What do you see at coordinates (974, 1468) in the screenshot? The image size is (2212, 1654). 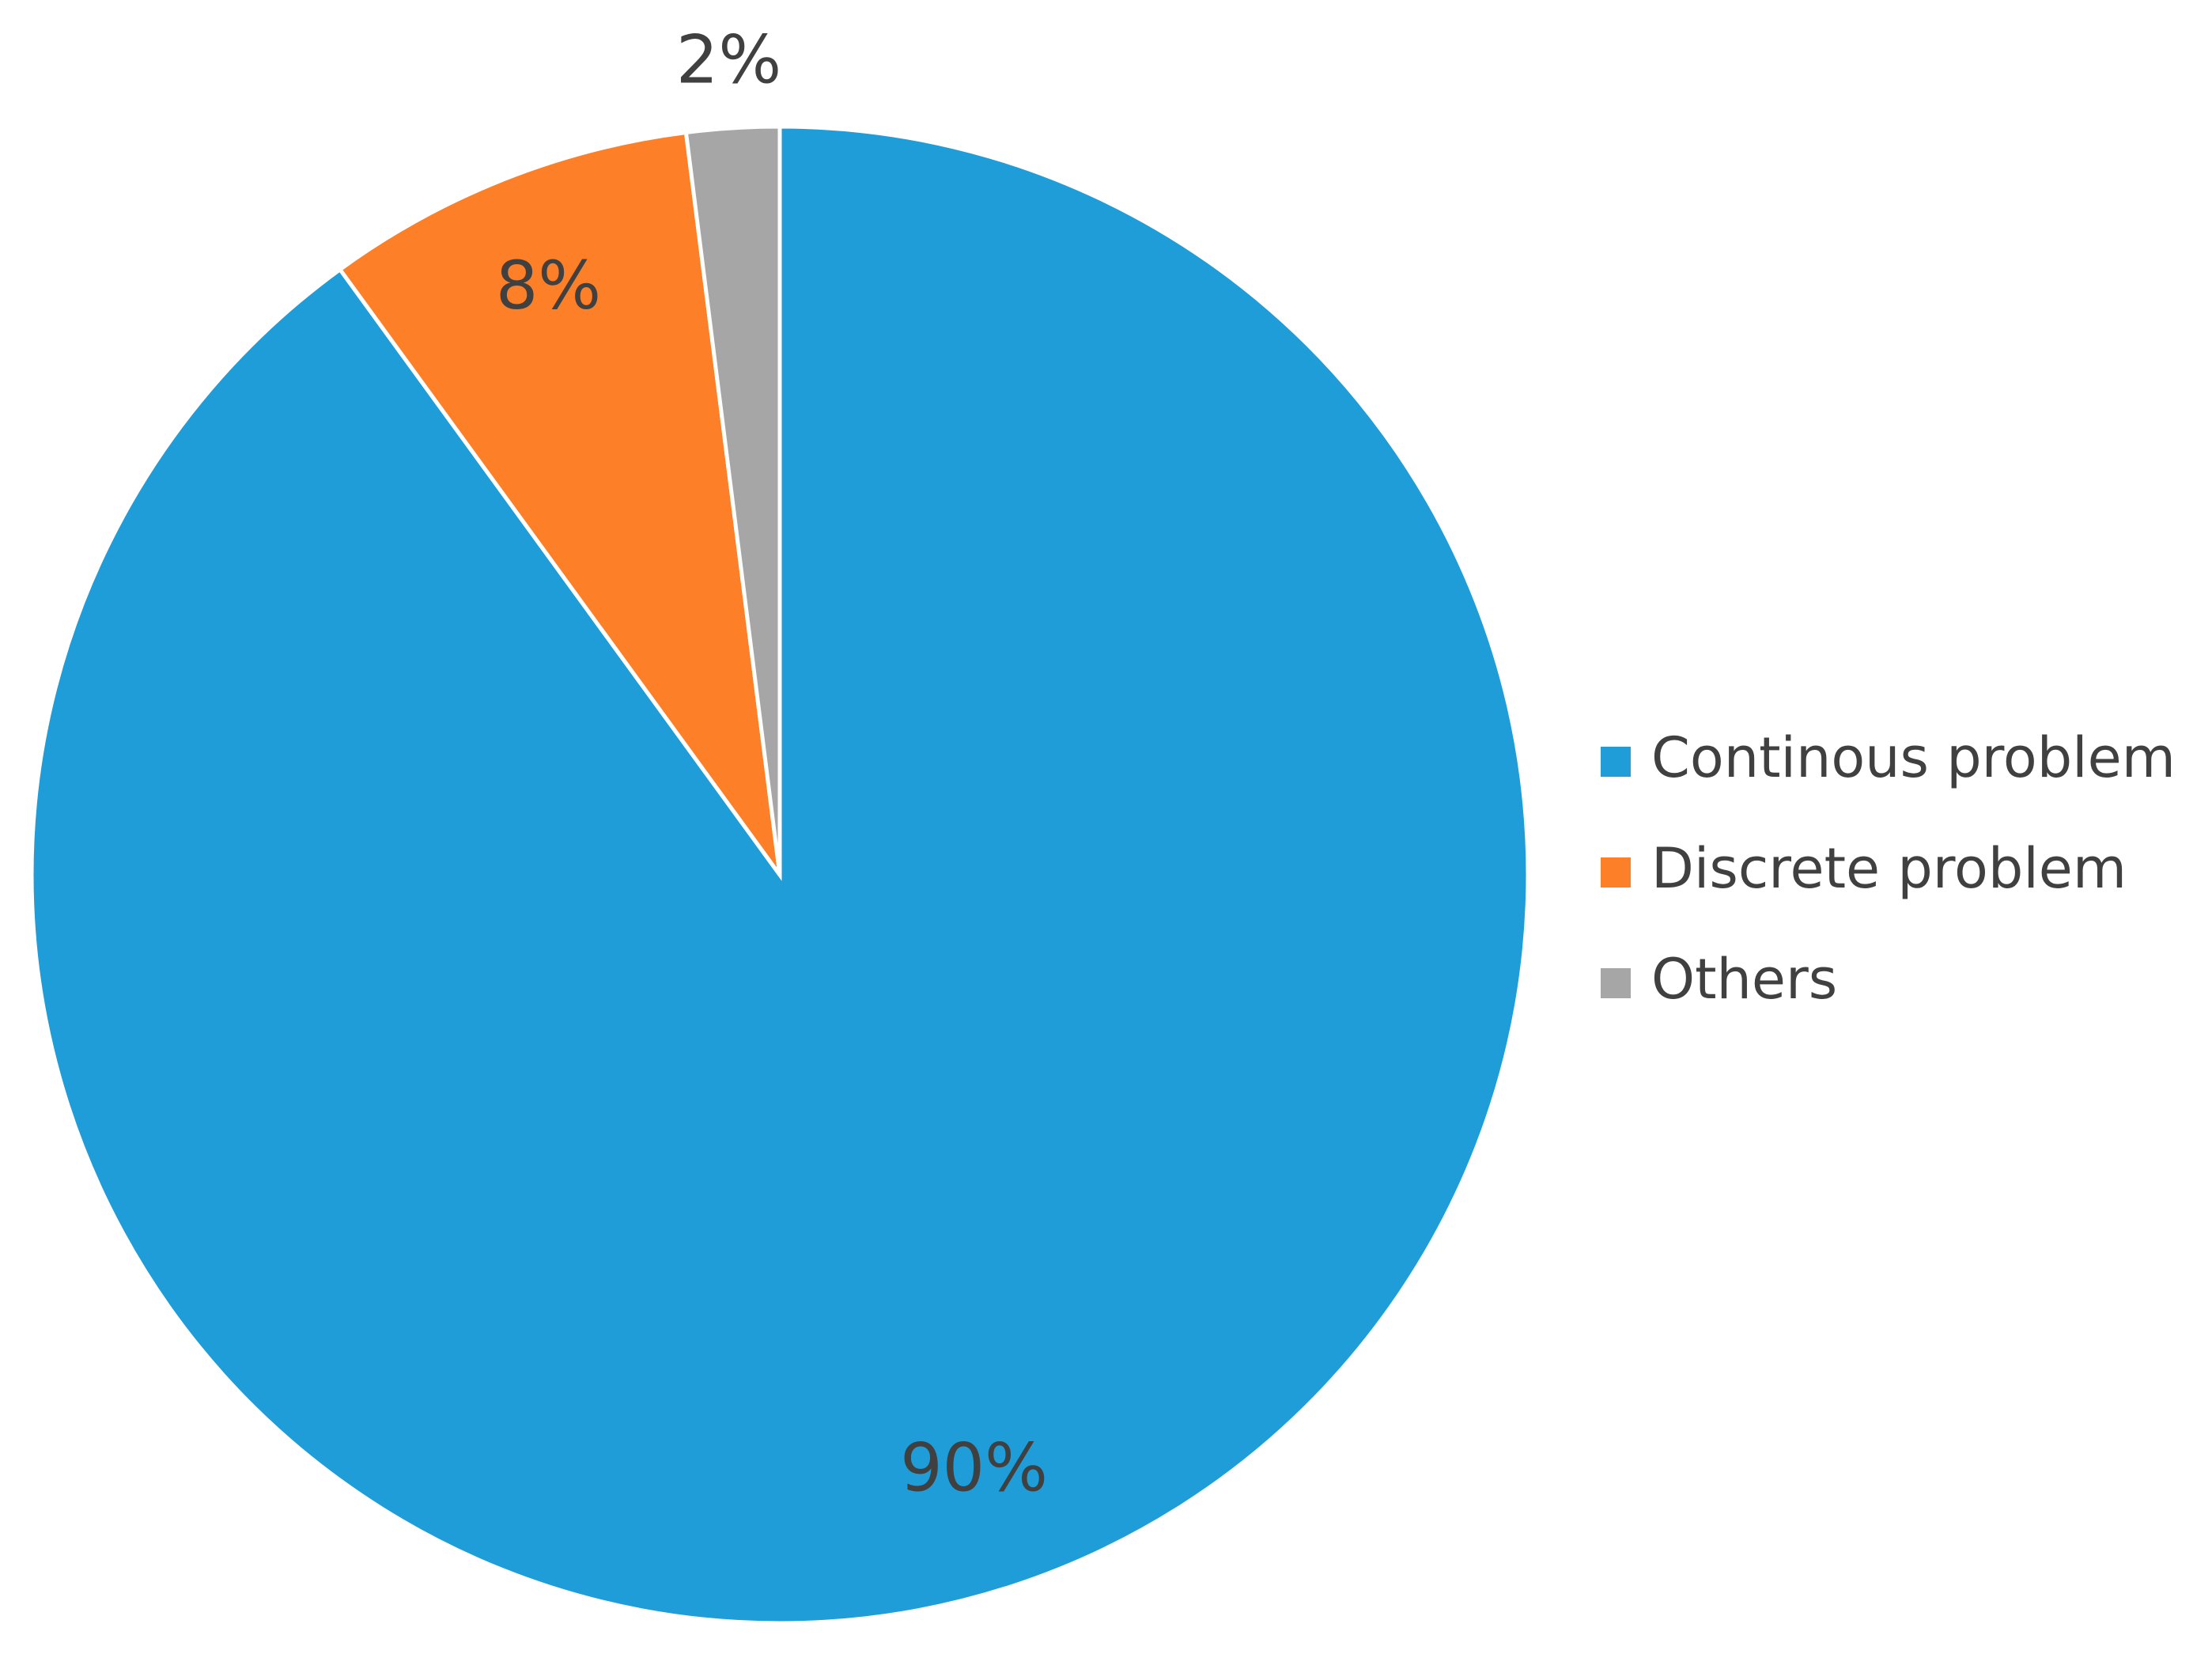 I see `data-label: 90%` at bounding box center [974, 1468].